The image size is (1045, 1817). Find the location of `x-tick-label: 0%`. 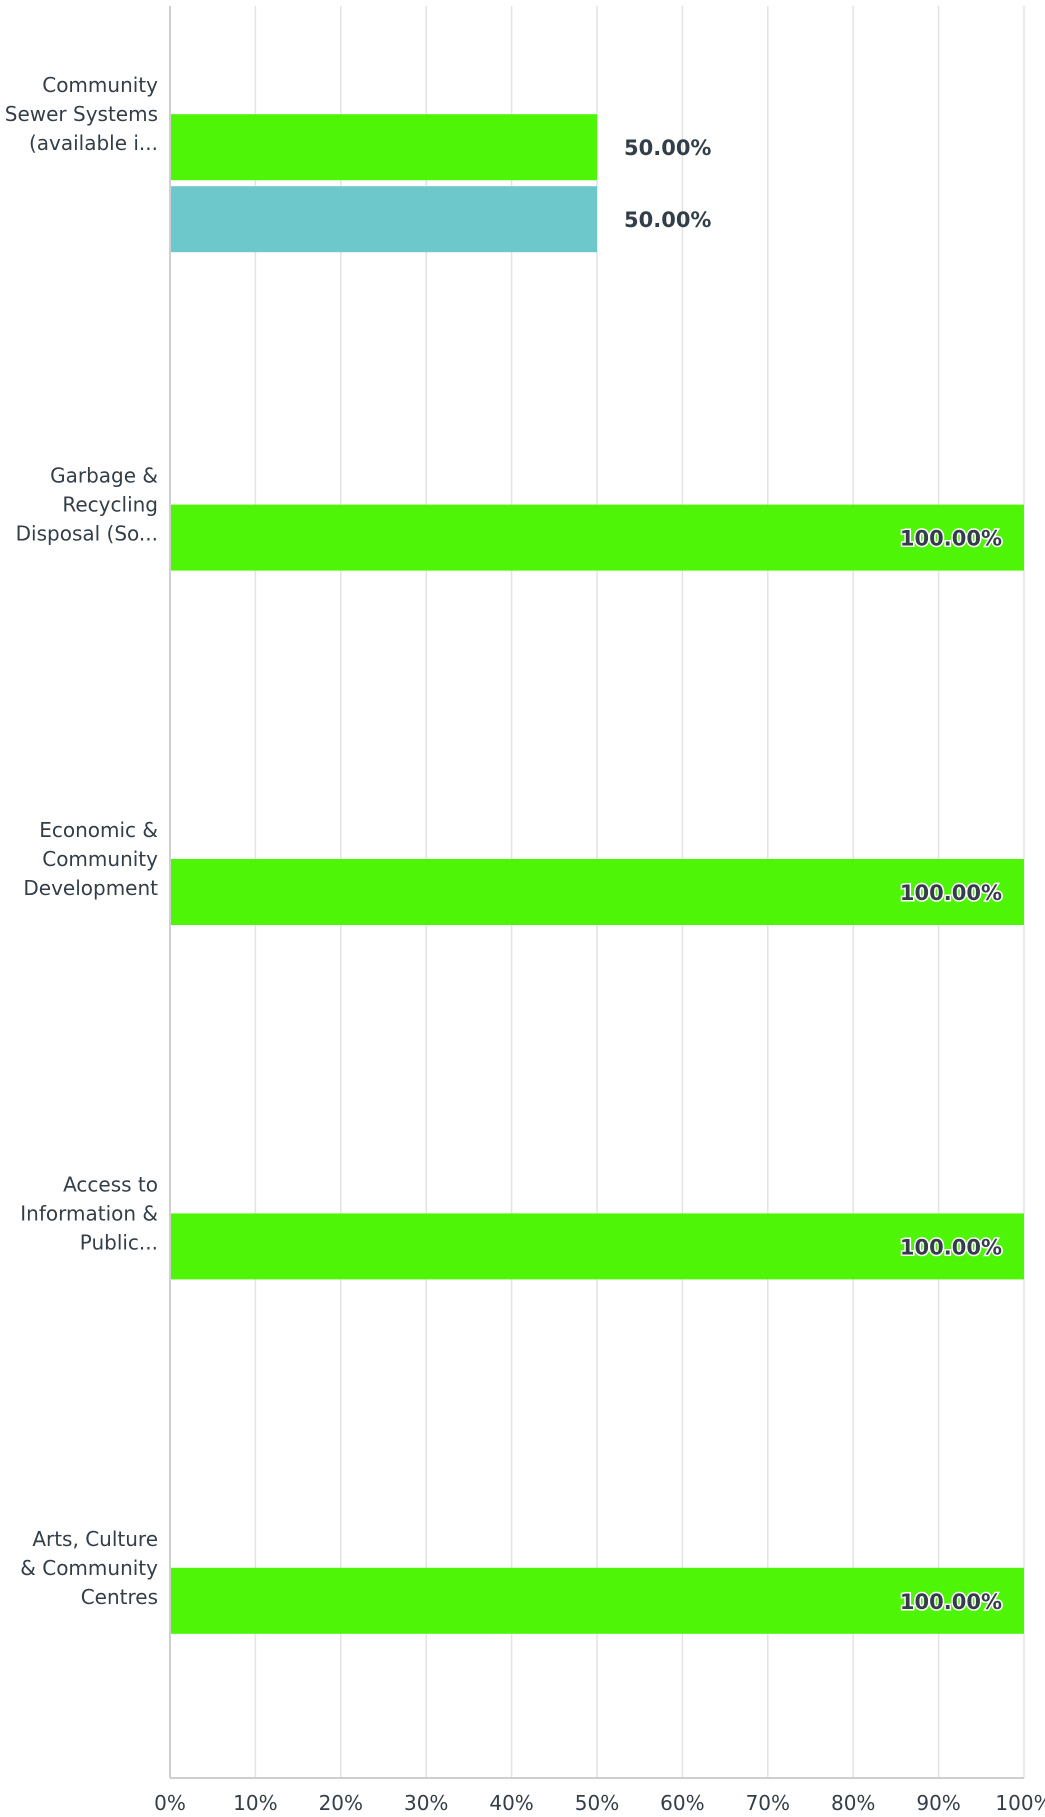

x-tick-label: 0% is located at coordinates (170, 1803).